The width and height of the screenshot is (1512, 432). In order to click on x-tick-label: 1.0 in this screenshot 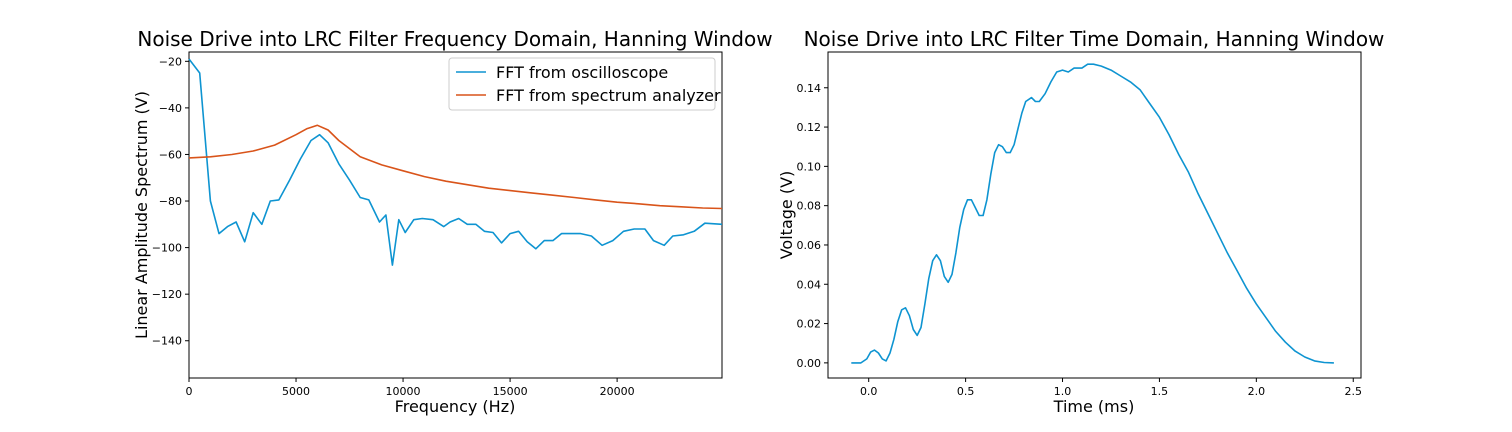, I will do `click(1063, 391)`.